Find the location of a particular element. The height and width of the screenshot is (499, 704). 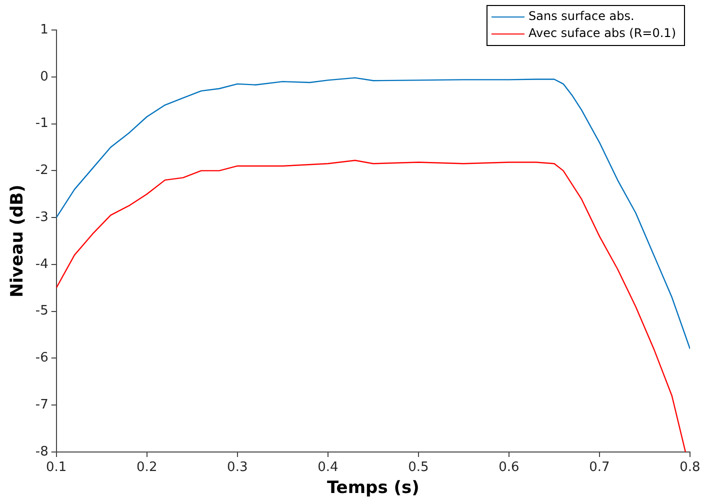

x-axis-title: Temps (s) is located at coordinates (373, 488).